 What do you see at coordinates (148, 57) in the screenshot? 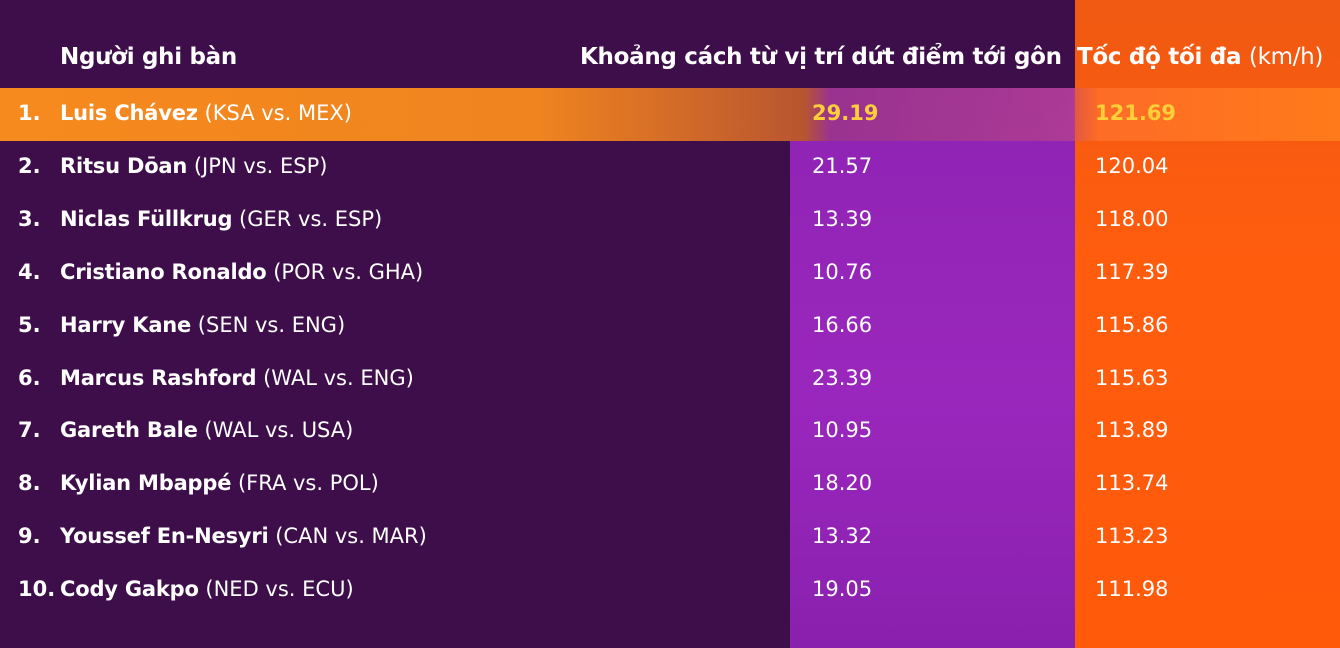
I see `header-scorer: Người ghi bàn` at bounding box center [148, 57].